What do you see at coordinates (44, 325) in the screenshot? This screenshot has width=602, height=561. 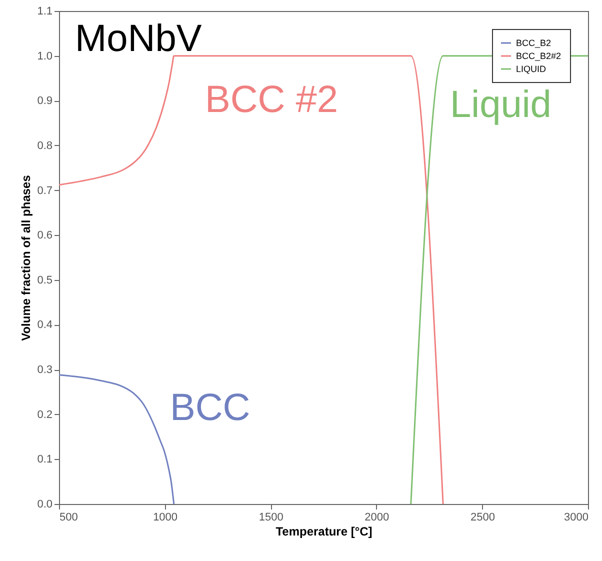 I see `y-tick-label: 0.4` at bounding box center [44, 325].